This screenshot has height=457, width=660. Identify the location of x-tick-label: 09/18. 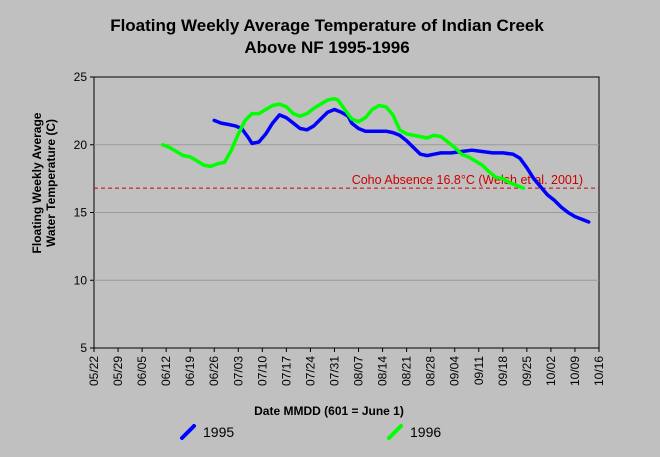
(503, 371).